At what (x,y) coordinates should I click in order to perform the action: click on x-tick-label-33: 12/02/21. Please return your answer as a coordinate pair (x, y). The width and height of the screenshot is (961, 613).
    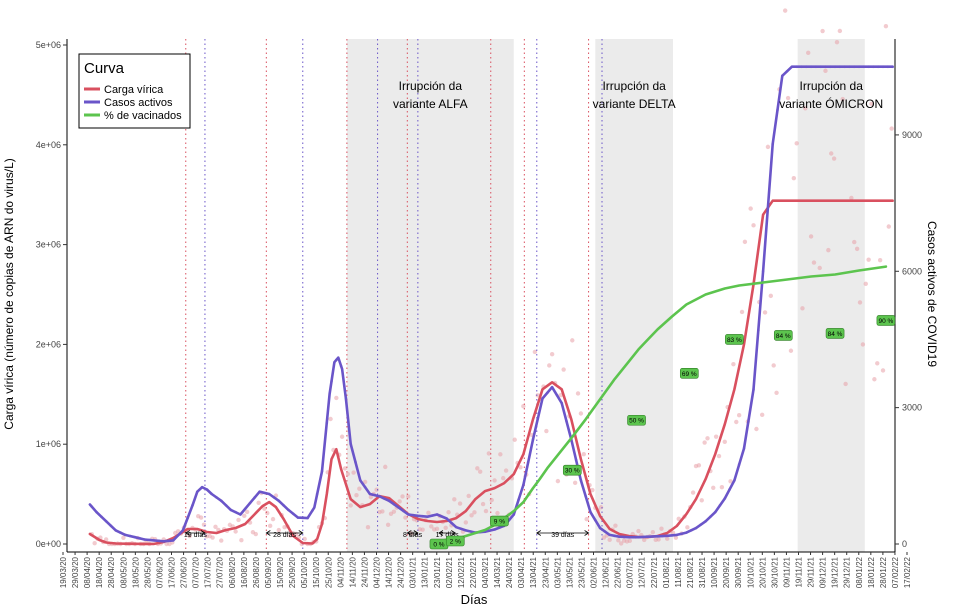
    Looking at the image, I should click on (461, 572).